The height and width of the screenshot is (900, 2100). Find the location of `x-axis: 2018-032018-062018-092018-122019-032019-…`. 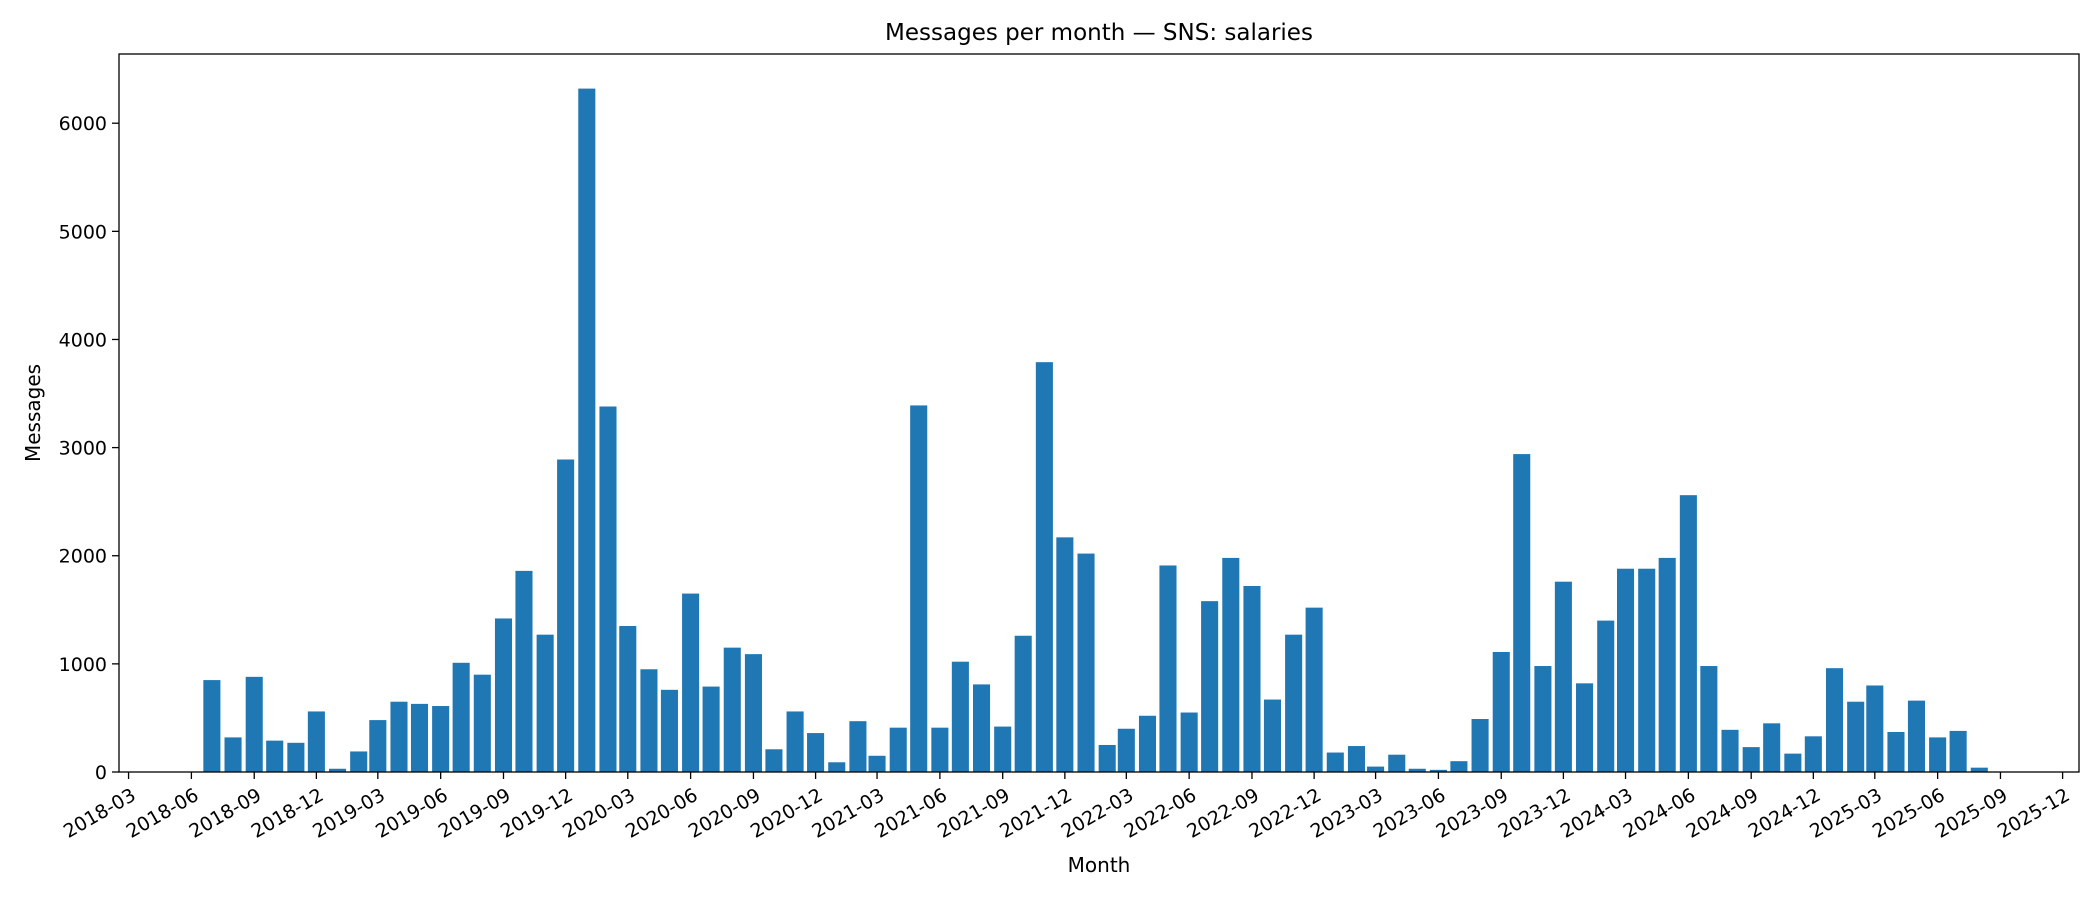

x-axis: 2018-032018-062018-092018-122019-032019-… is located at coordinates (1067, 807).